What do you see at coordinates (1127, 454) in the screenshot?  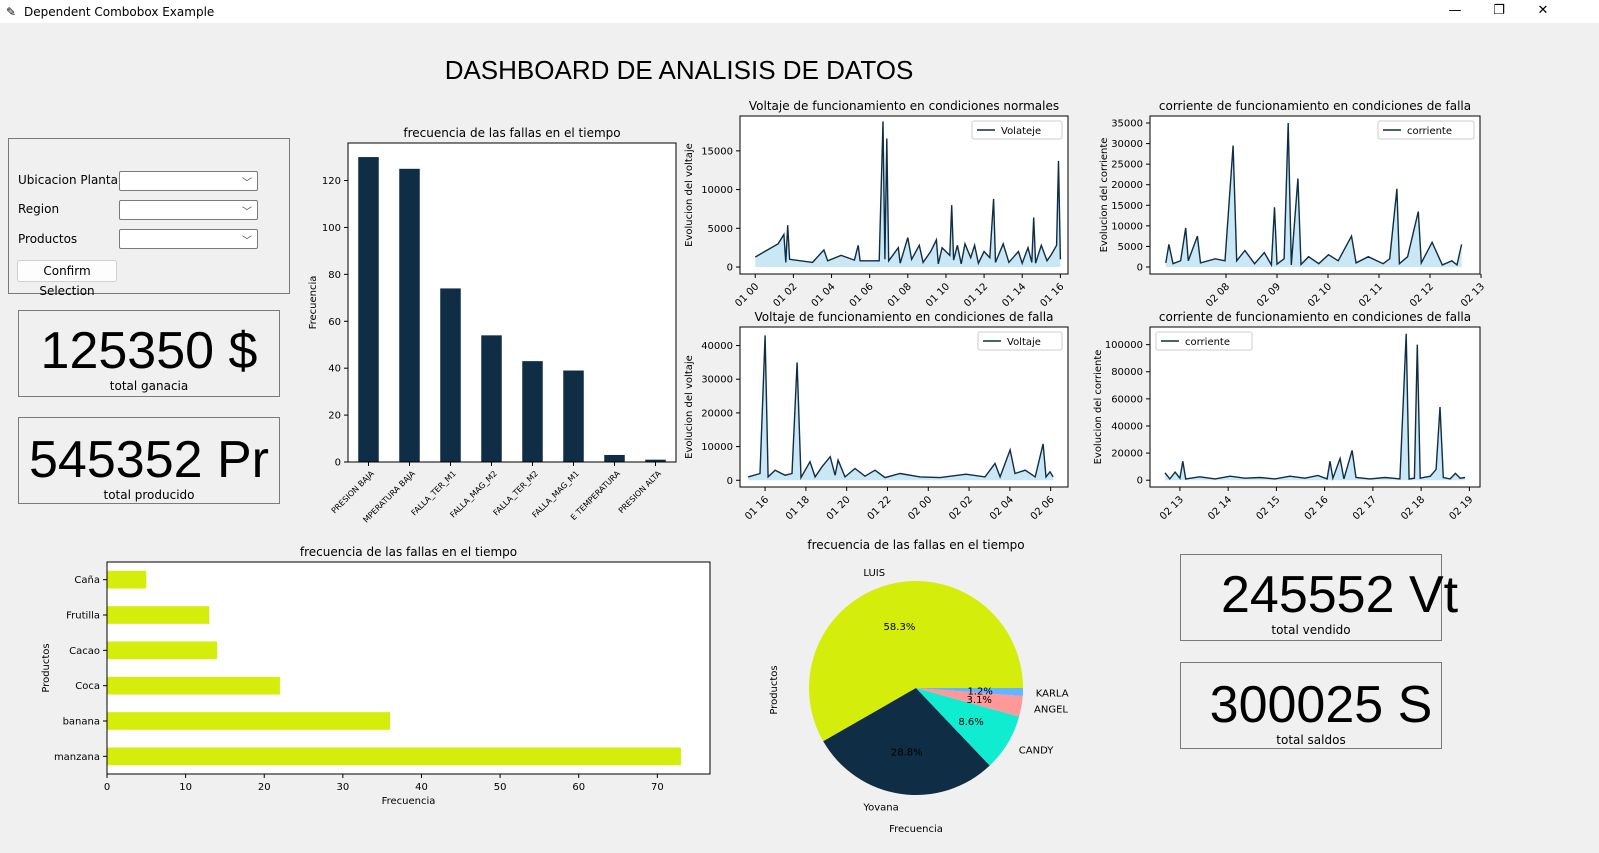 I see `y-tick-label: 20000` at bounding box center [1127, 454].